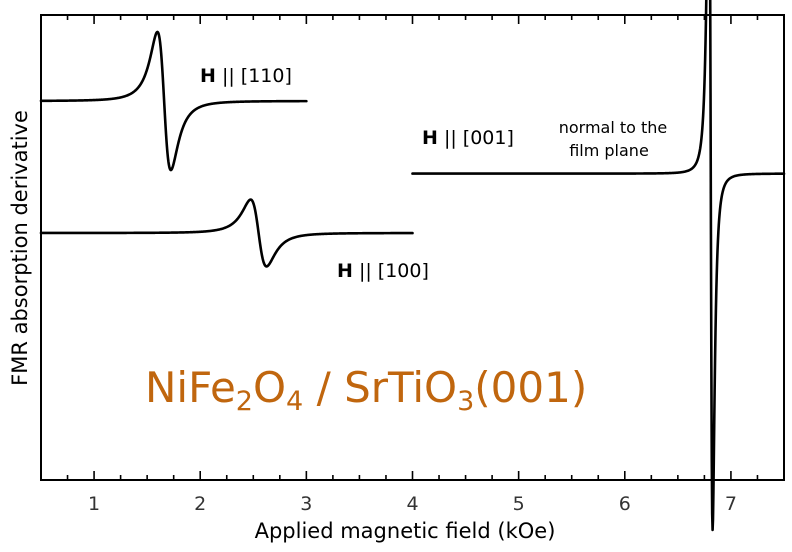  Describe the element at coordinates (468, 138) in the screenshot. I see `annotation-h001: H || [001]` at that location.